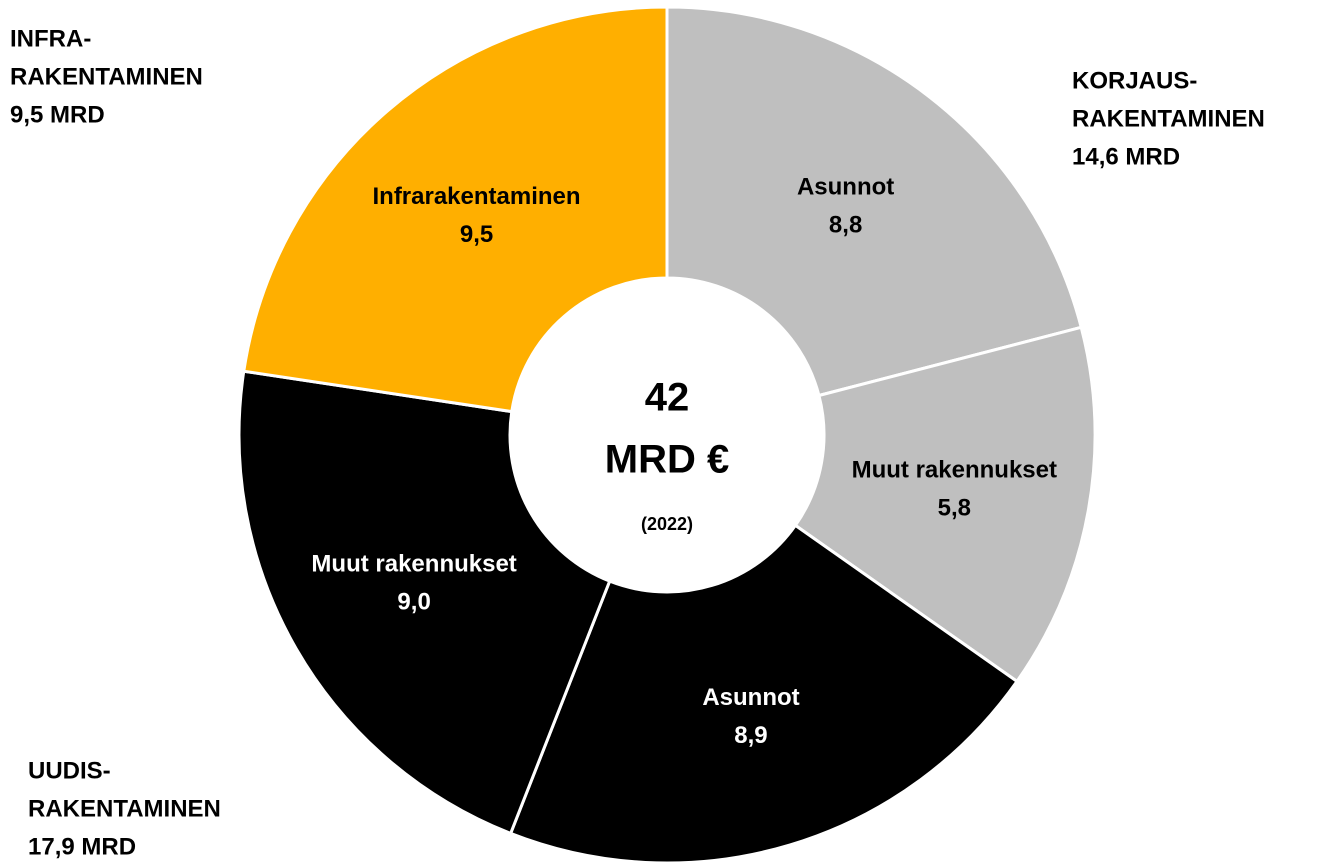 Image resolution: width=1332 pixels, height=865 pixels. What do you see at coordinates (667, 524) in the screenshot?
I see `center-label: (2022)` at bounding box center [667, 524].